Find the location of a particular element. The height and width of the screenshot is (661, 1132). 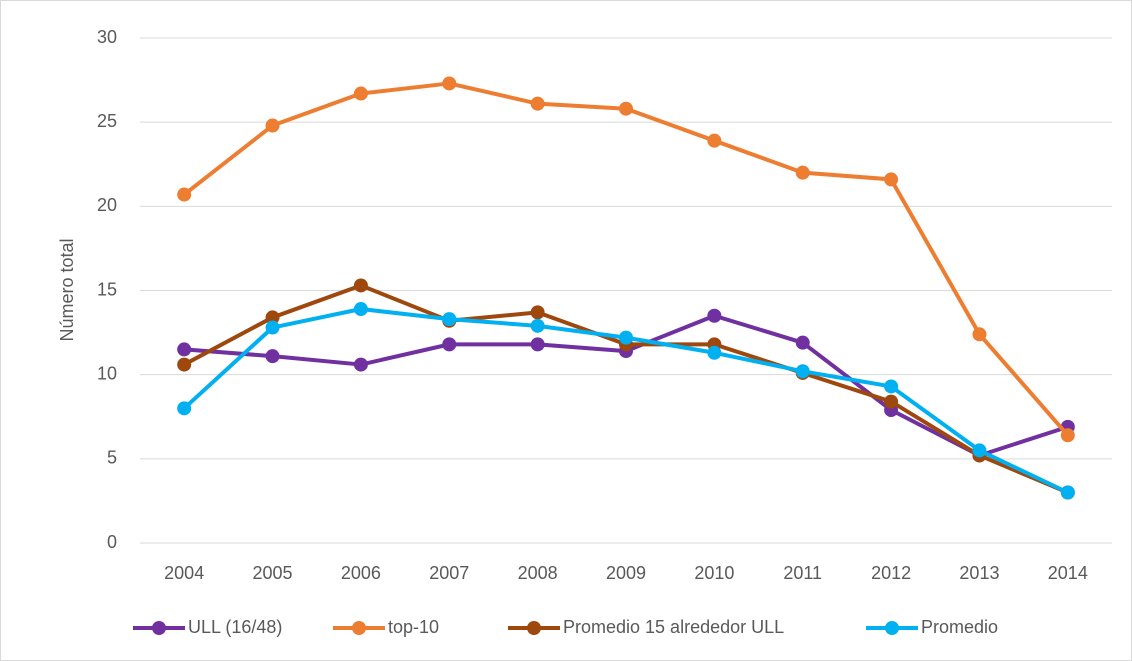

y-tick-label: 0 is located at coordinates (112, 542).